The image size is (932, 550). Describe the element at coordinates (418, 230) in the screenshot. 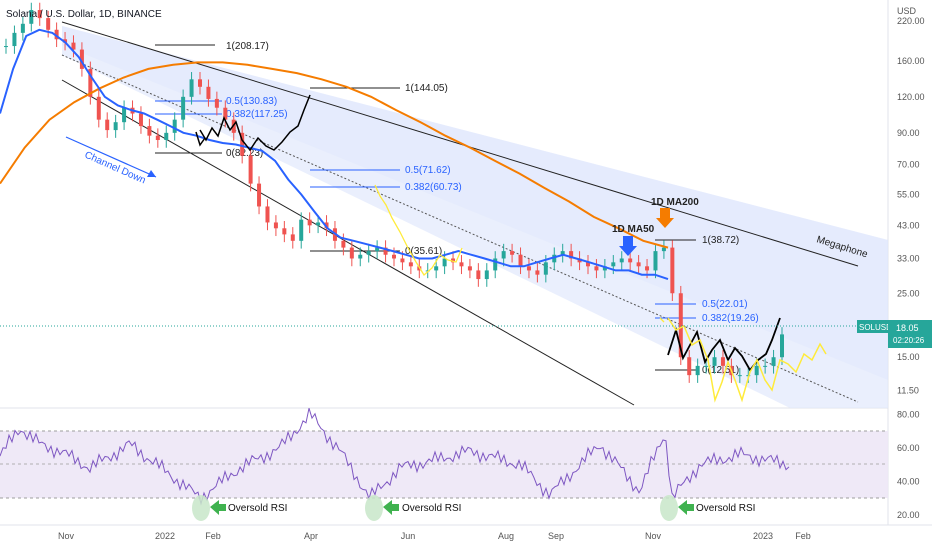

I see `projection-yellow-1-line` at that location.